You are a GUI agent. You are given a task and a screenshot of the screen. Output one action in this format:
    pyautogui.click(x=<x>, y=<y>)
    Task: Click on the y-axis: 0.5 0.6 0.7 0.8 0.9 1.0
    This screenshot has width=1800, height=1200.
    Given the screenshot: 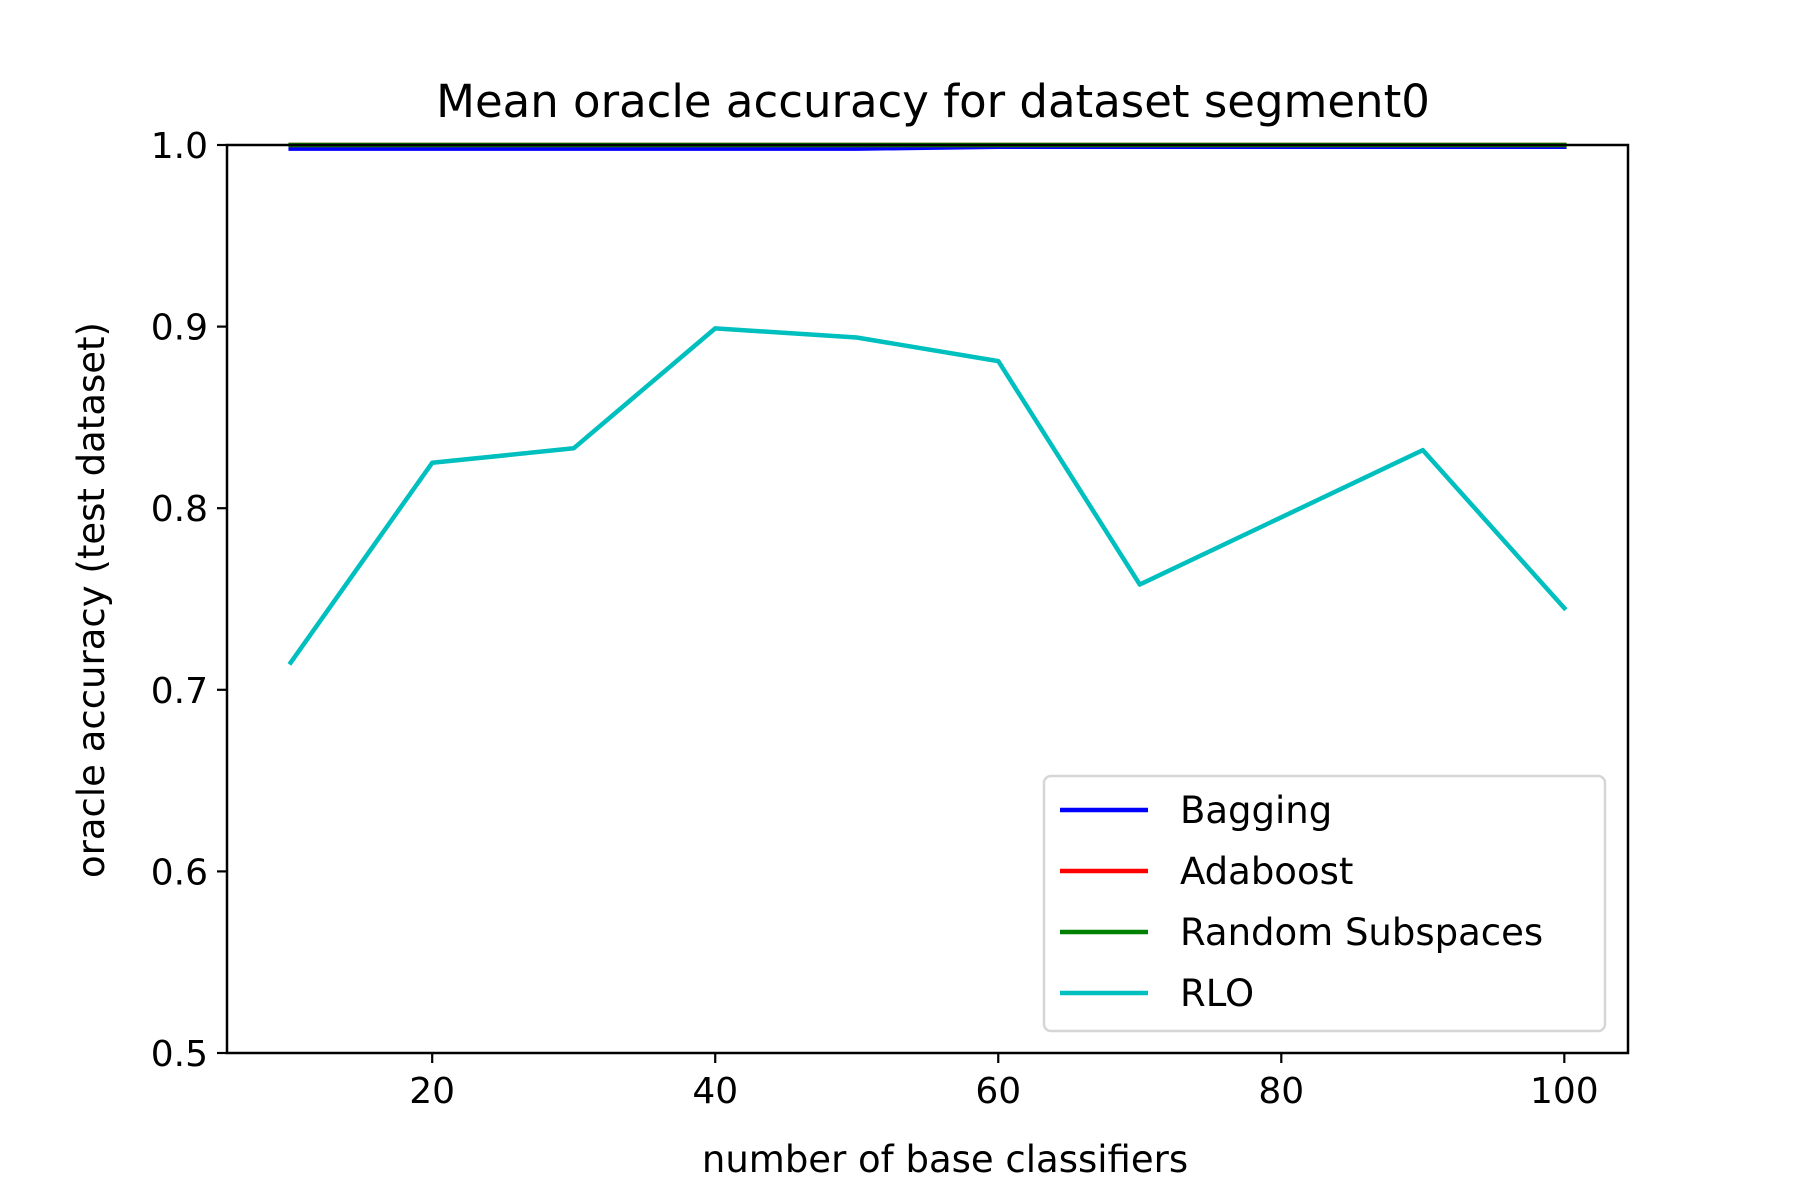 What is the action you would take?
    pyautogui.click(x=189, y=600)
    